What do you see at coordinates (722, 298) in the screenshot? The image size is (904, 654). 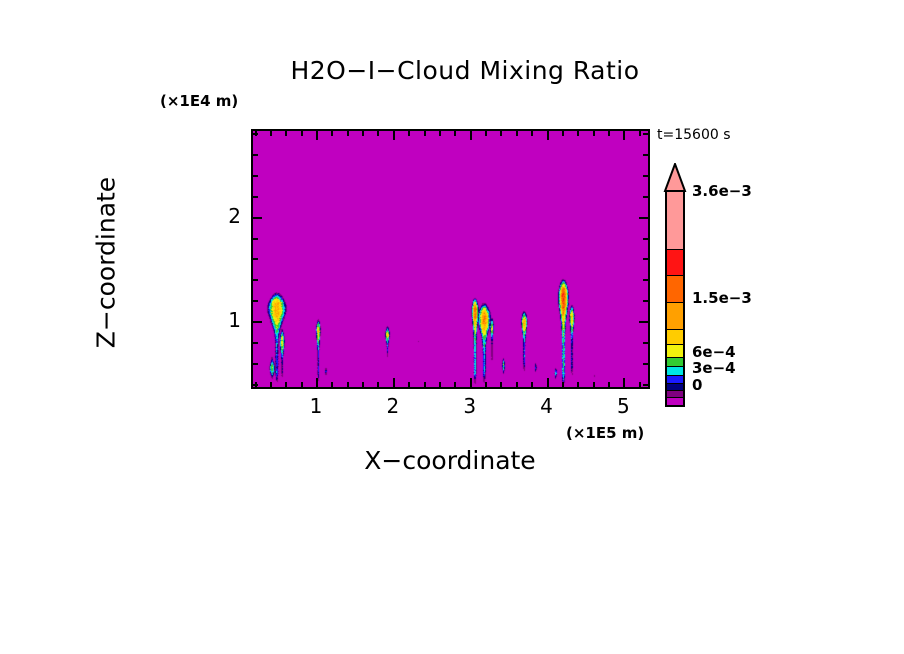 I see `colorbar-tick-label: 1.5e−3` at bounding box center [722, 298].